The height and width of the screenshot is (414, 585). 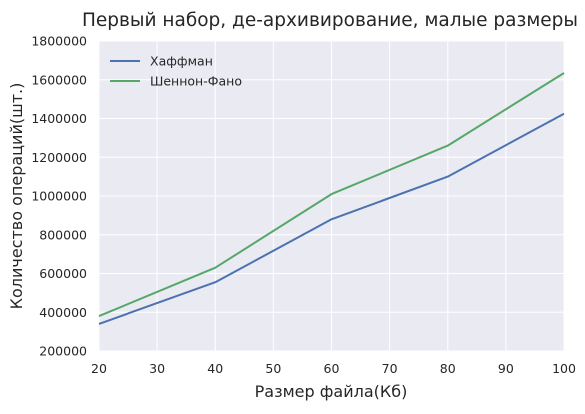 I want to click on x-tick-label: 100, so click(x=564, y=368).